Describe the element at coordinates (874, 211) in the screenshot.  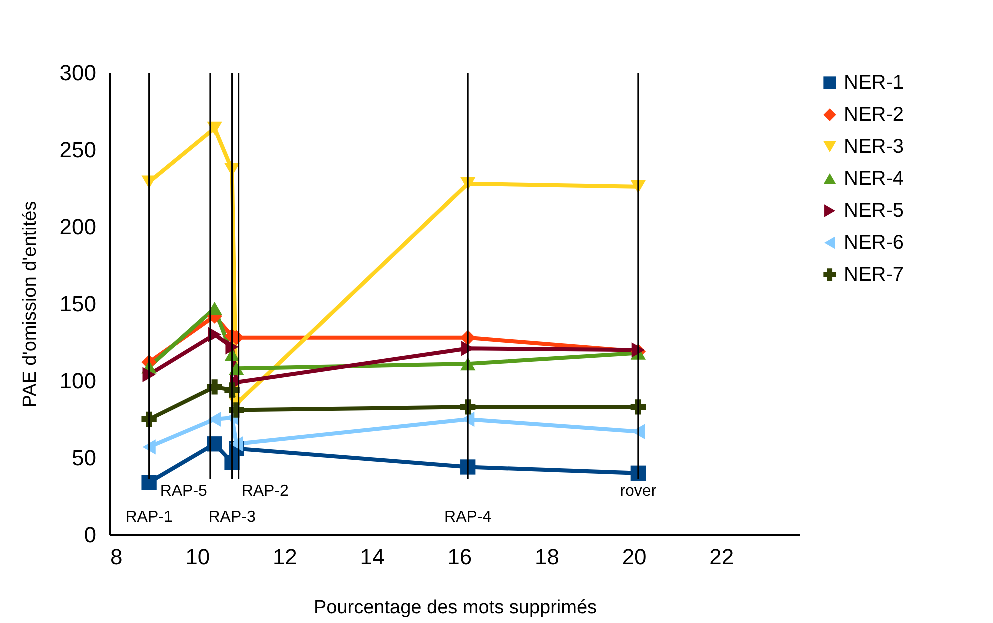
I see `legend-label: NER-5` at that location.